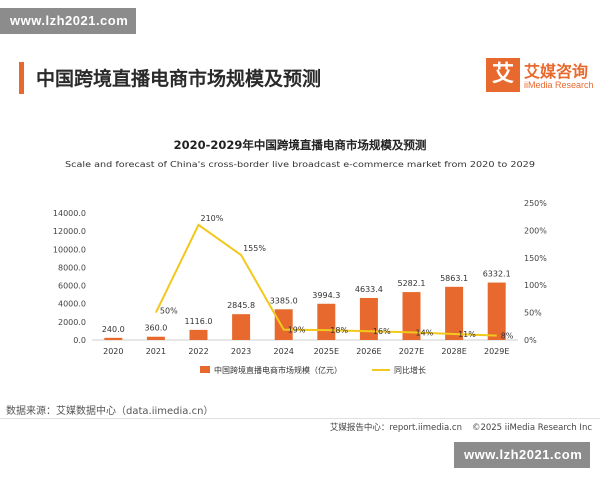 This screenshot has width=600, height=480. I want to click on growth-value-label: 14%, so click(425, 332).